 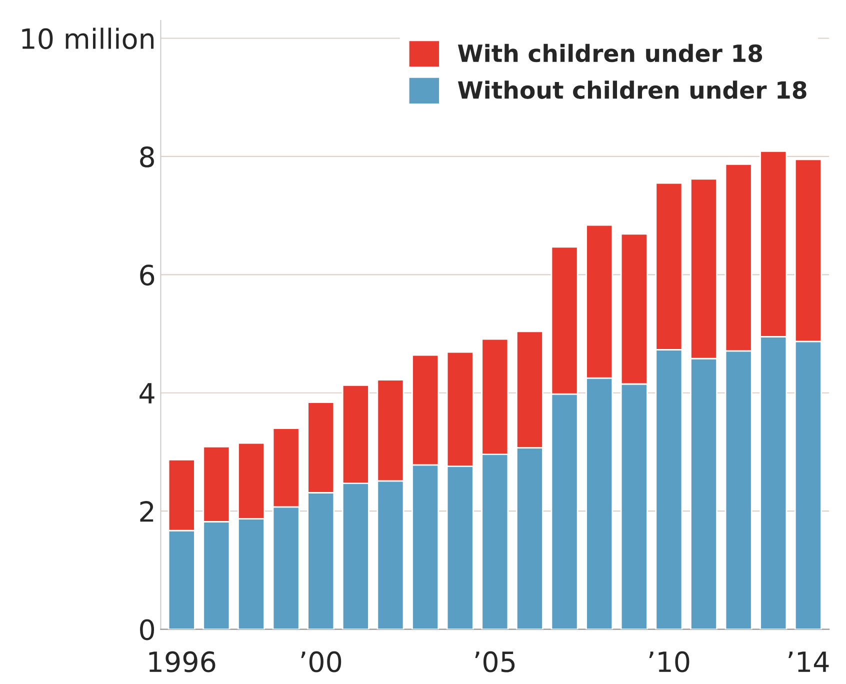 What do you see at coordinates (147, 511) in the screenshot?
I see `y-tick-label: 2` at bounding box center [147, 511].